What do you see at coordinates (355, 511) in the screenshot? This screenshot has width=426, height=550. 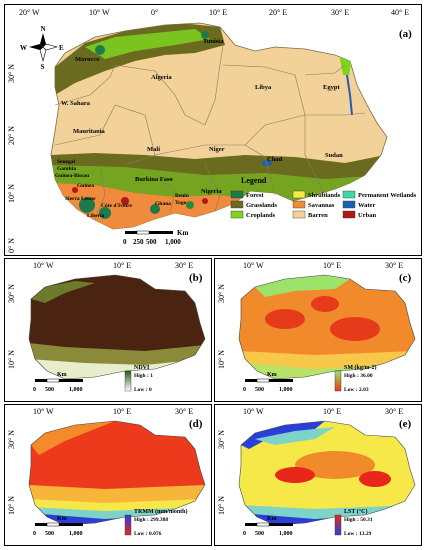 I see `svg-text: LST (°C)` at bounding box center [355, 511].